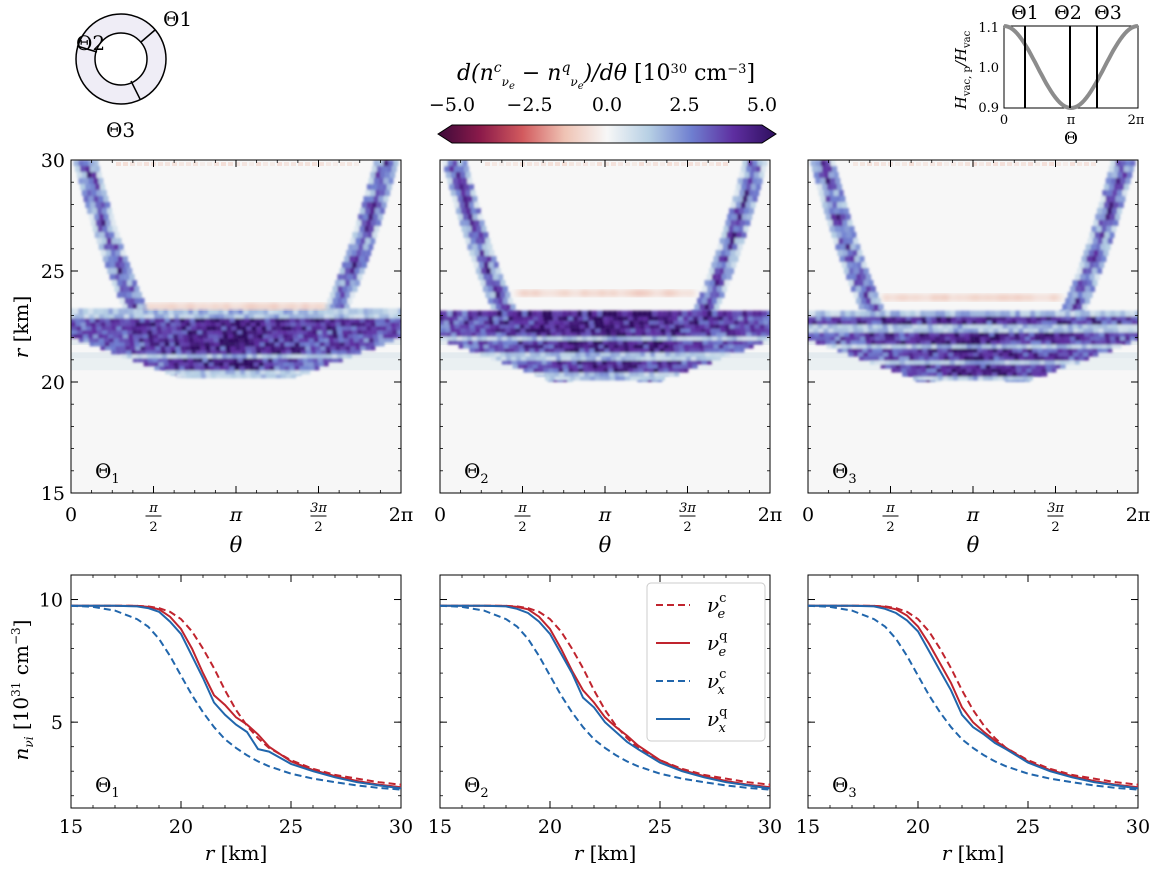  What do you see at coordinates (90, 43) in the screenshot?
I see `ring-label-2: Θ2` at bounding box center [90, 43].